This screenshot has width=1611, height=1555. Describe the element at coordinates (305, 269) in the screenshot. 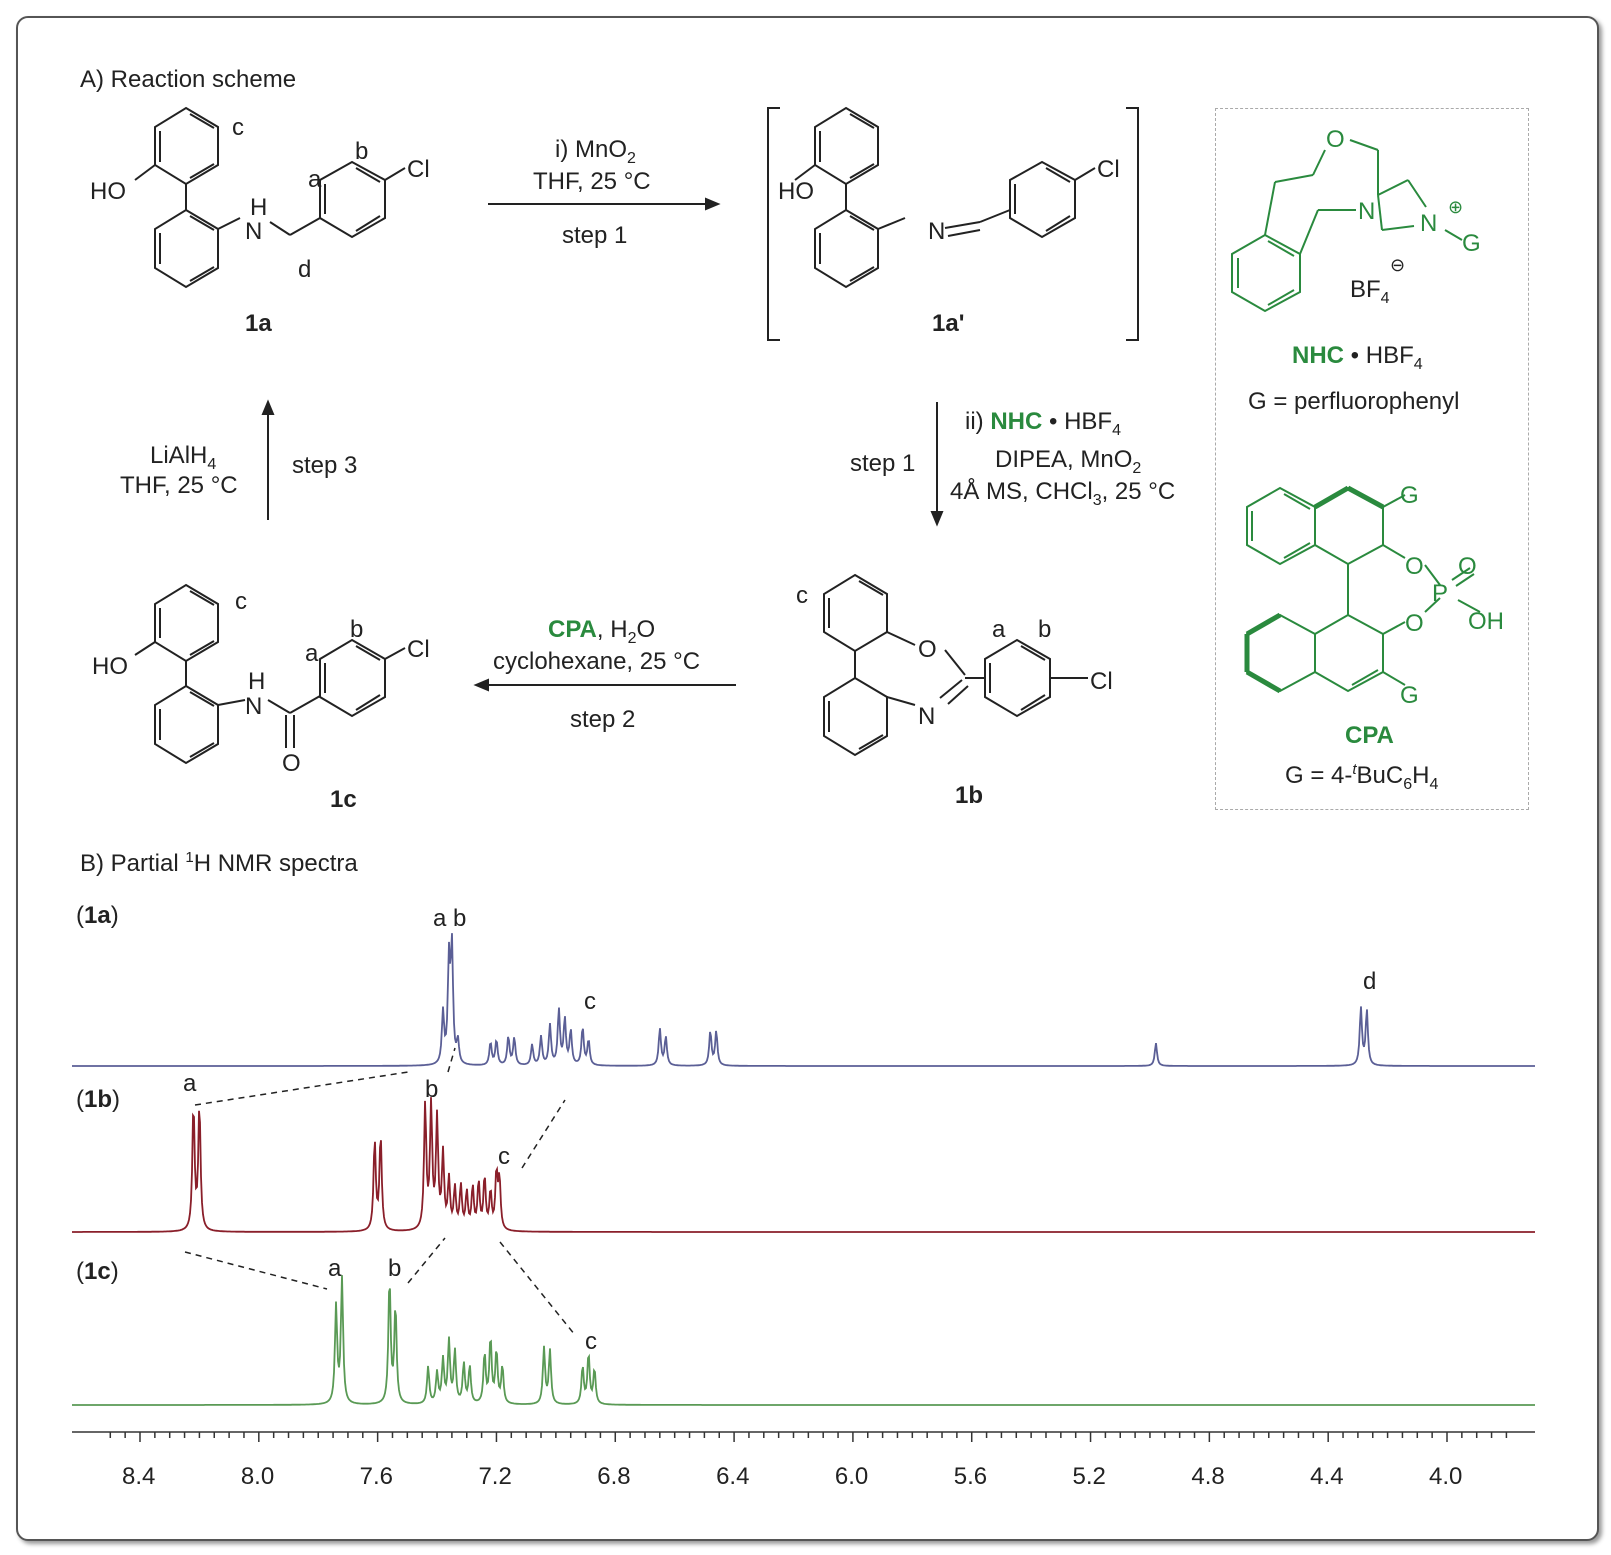

I see `site-d-1a: d` at that location.